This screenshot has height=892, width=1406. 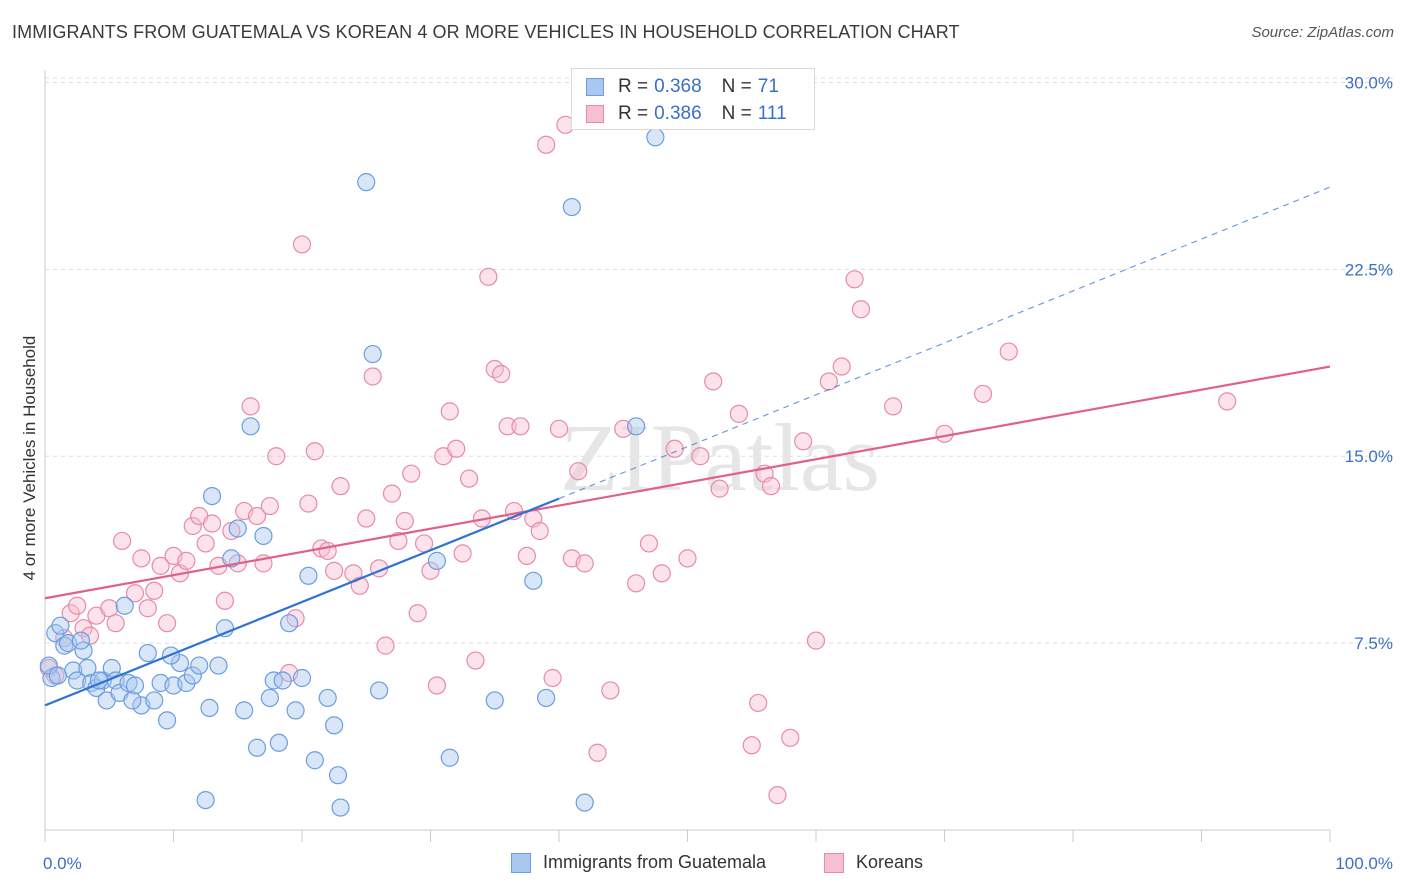 I want to click on x-tick-label-max: 100.0%, so click(x=1364, y=863).